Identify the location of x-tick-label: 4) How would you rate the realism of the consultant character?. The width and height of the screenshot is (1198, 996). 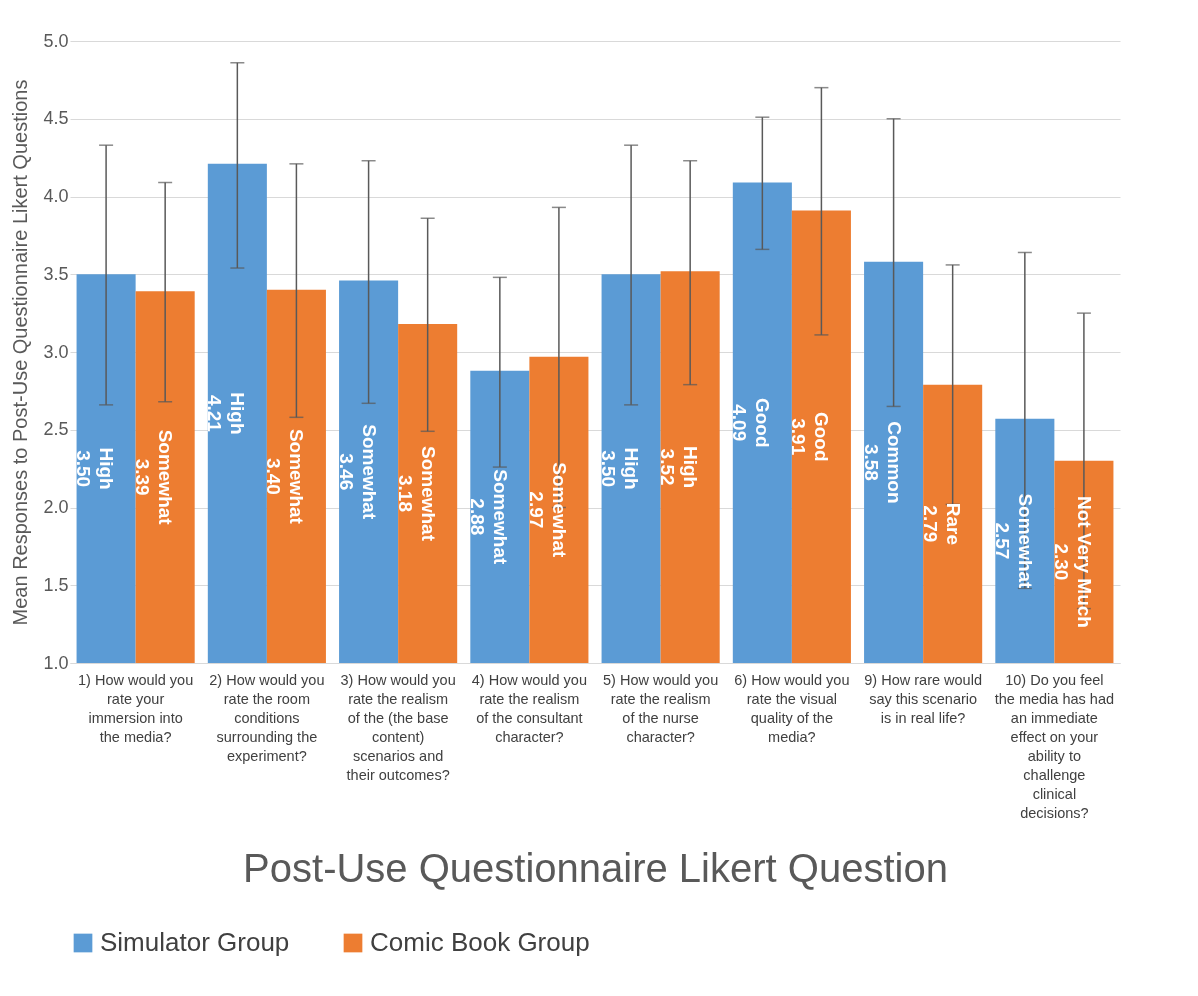
(529, 708).